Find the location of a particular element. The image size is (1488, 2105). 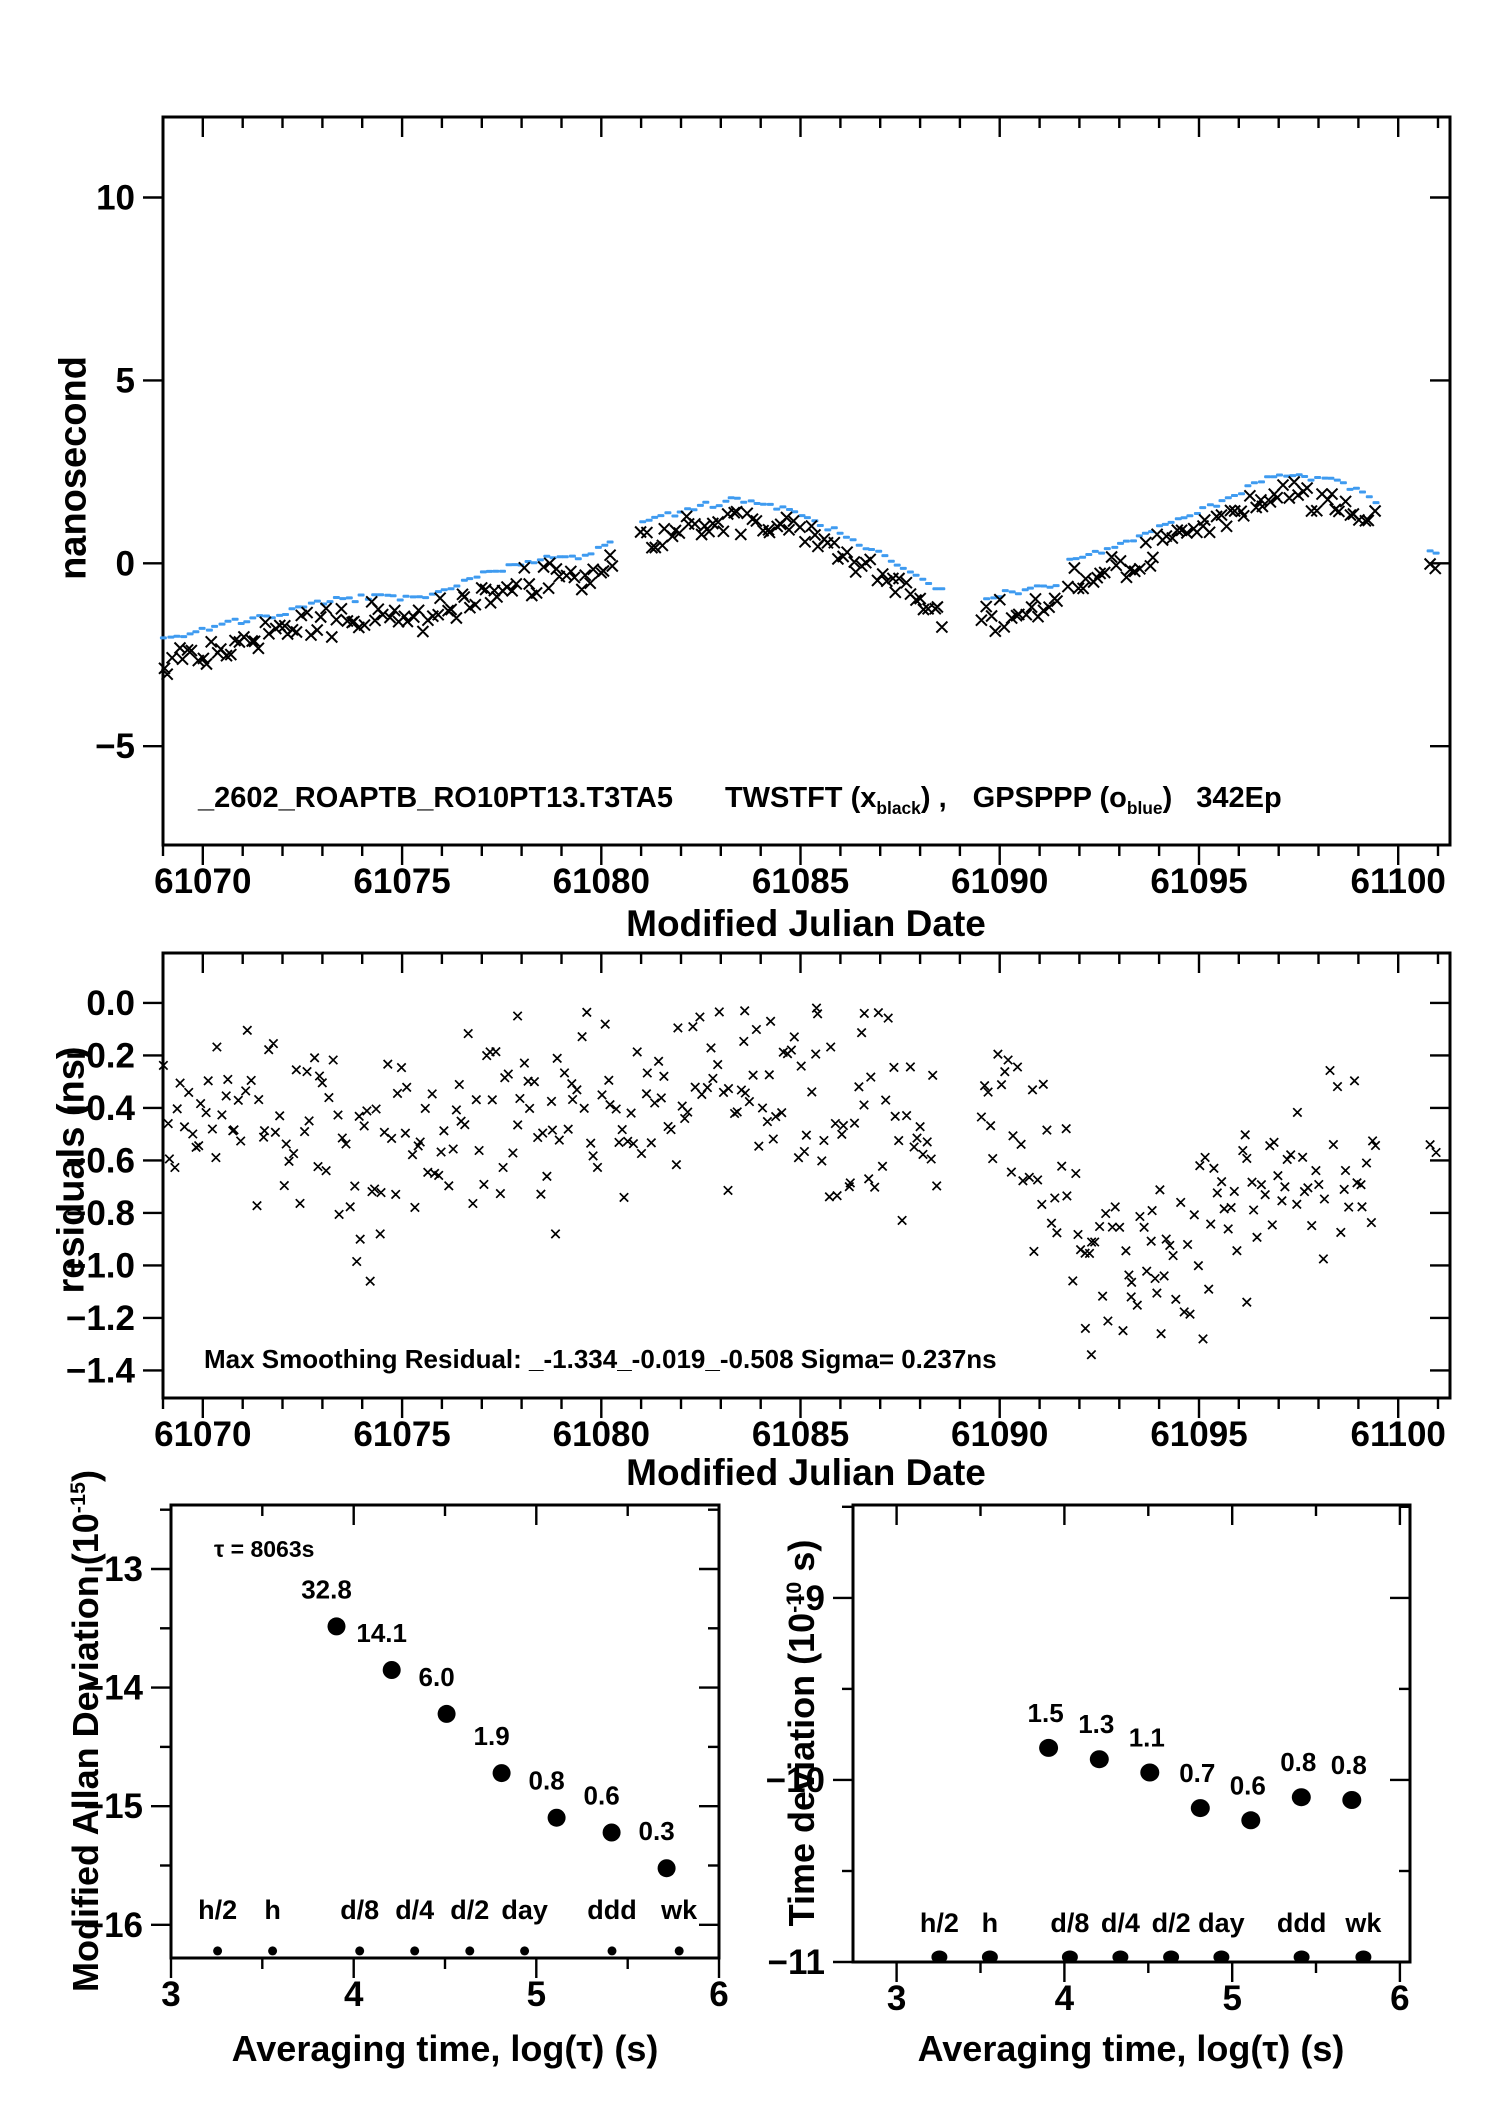

mid-y-axis-title: residuals (ns) is located at coordinates (71, 1170).